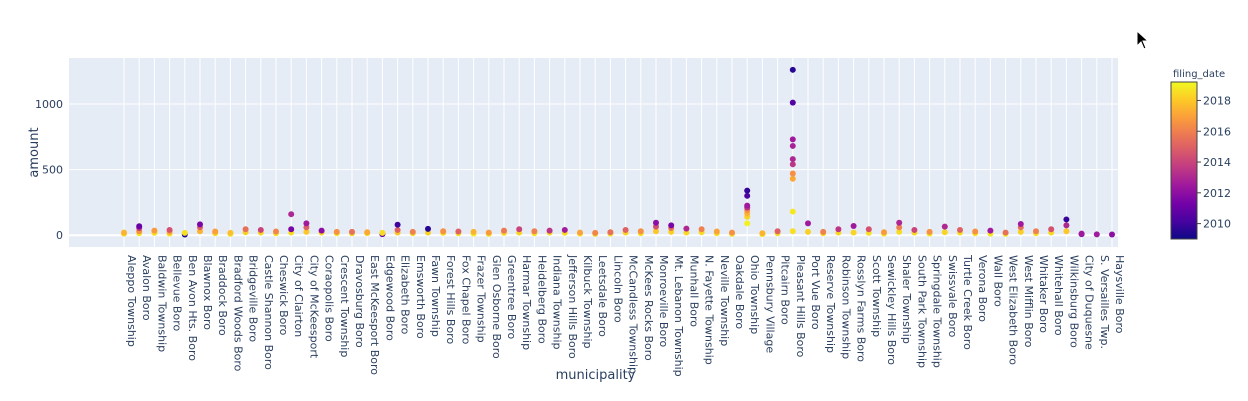  Describe the element at coordinates (937, 311) in the screenshot. I see `x-tick-label: Springdale Township` at that location.